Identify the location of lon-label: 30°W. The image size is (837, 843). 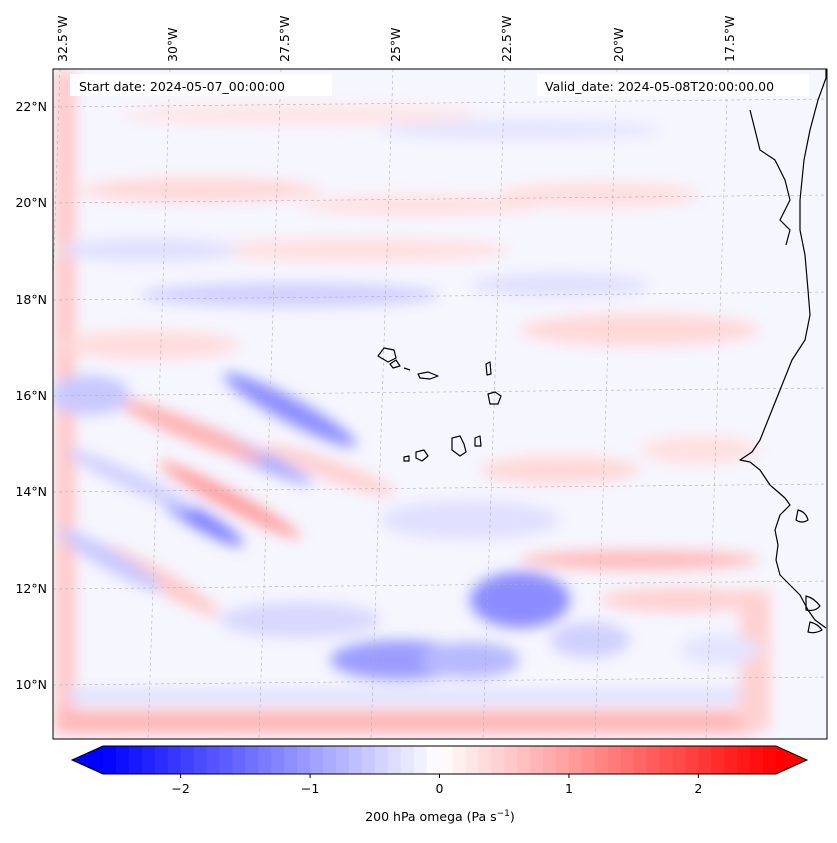
(172, 44).